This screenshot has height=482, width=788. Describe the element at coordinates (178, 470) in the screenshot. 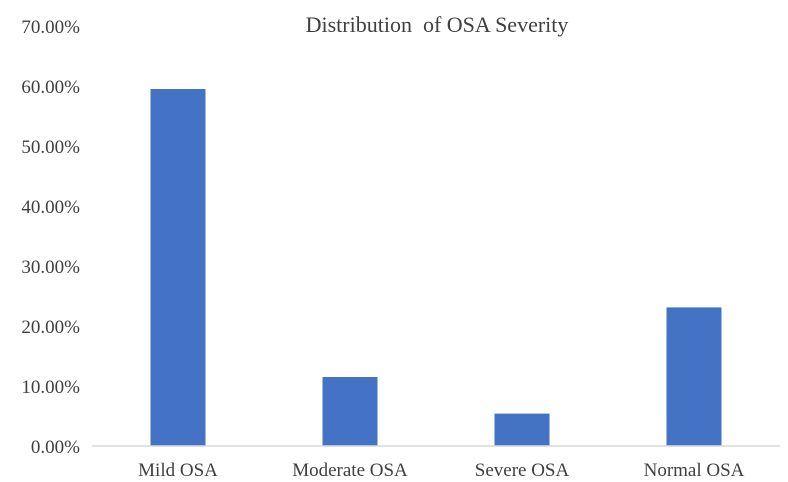

I see `x-tick-label: Mild OSA` at that location.